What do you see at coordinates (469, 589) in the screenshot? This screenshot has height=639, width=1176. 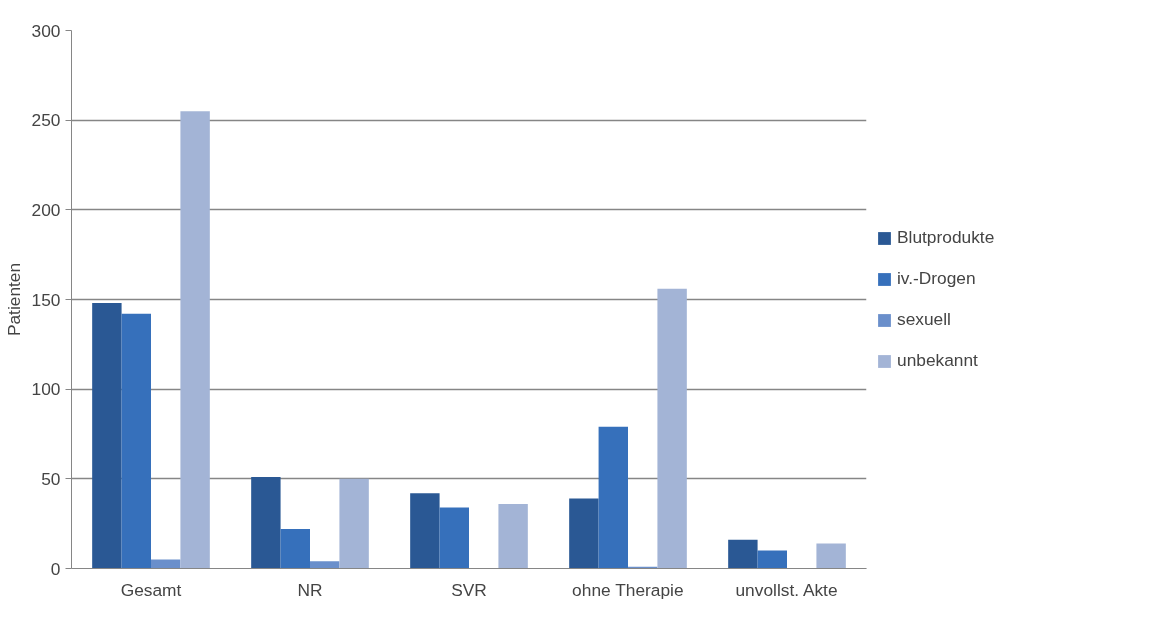 I see `x-tick-label: SVR` at bounding box center [469, 589].